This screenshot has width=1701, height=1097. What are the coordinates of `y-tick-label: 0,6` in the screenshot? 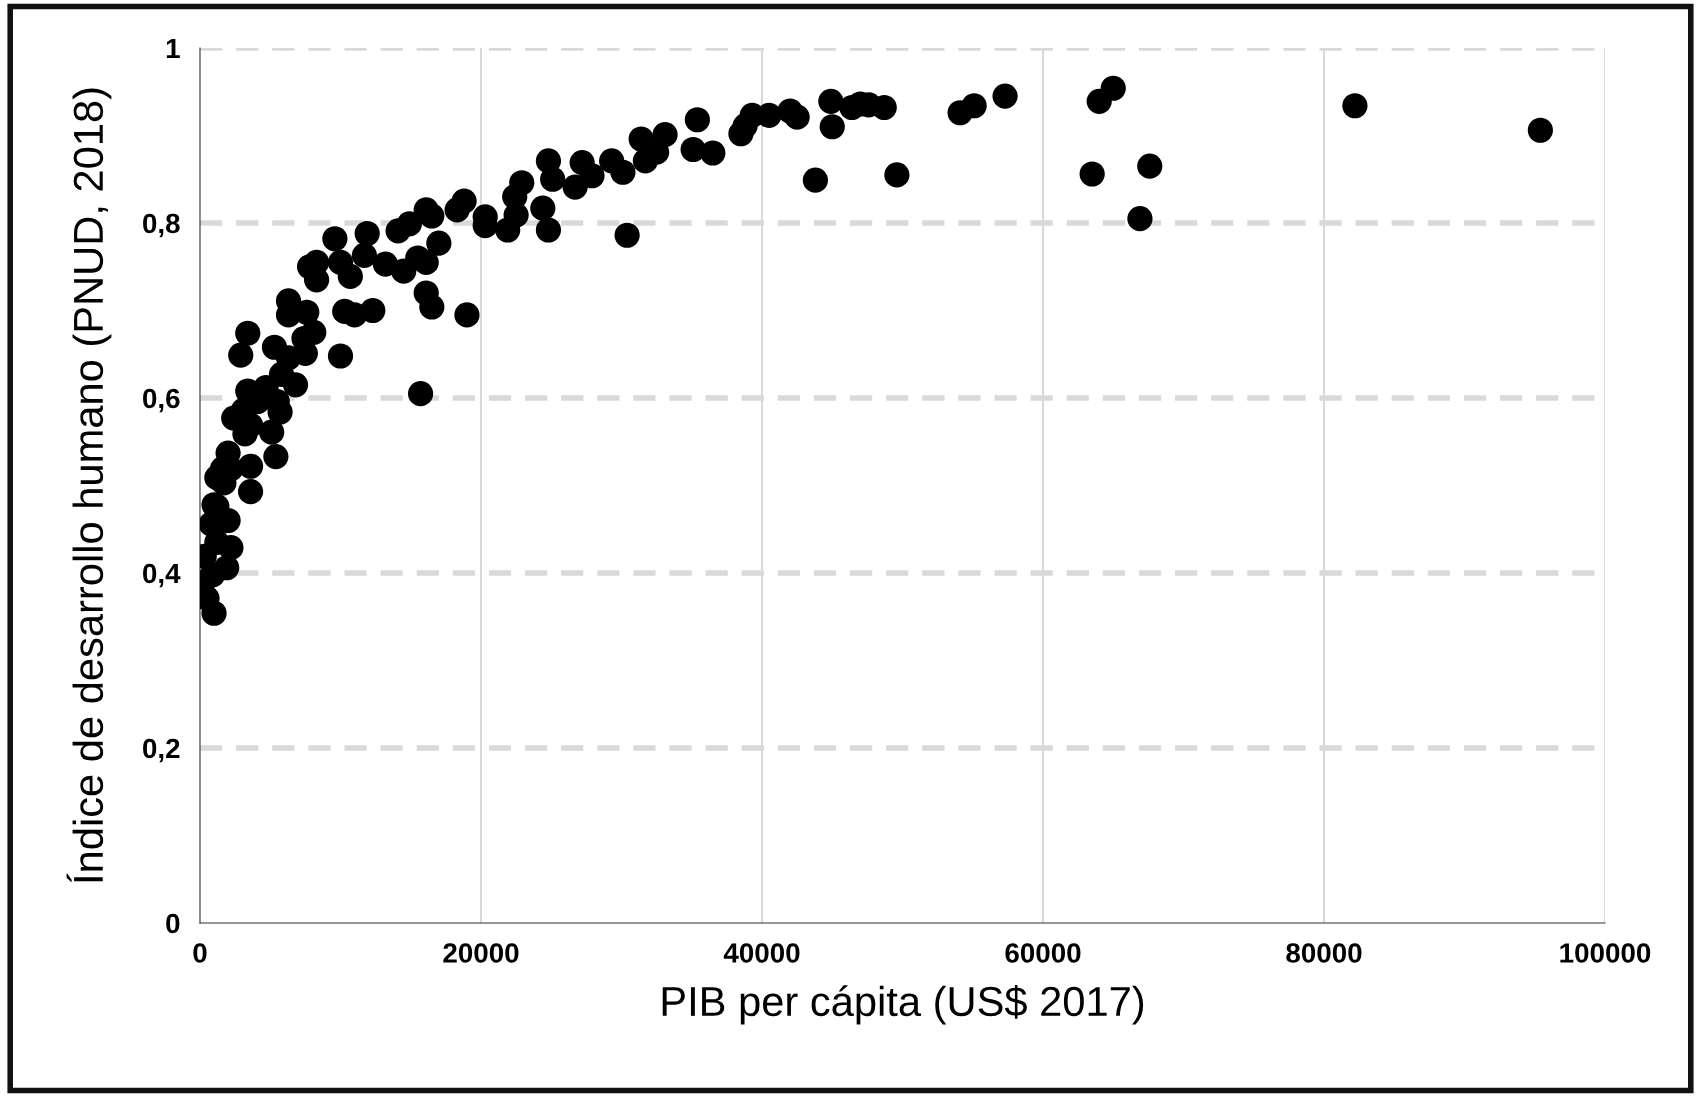 It's located at (161, 400).